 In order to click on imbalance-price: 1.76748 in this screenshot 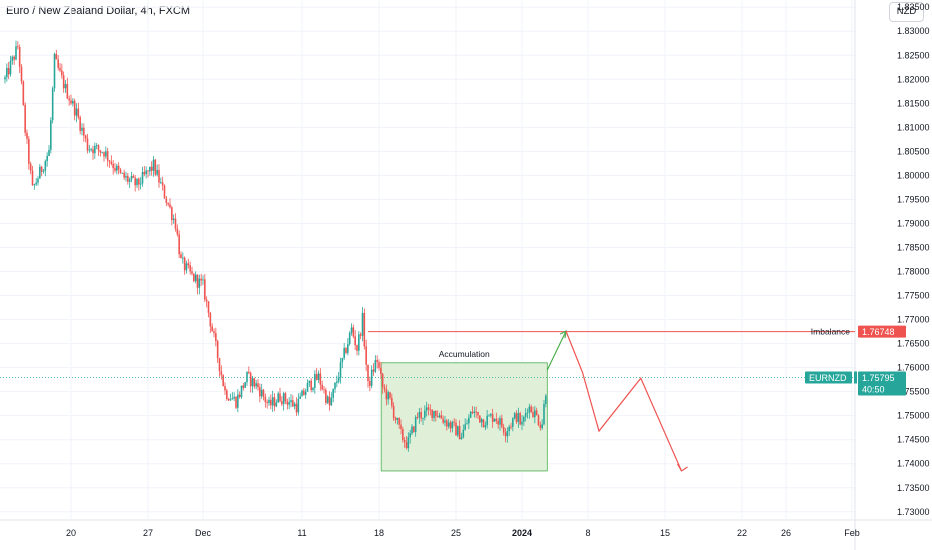, I will do `click(878, 332)`.